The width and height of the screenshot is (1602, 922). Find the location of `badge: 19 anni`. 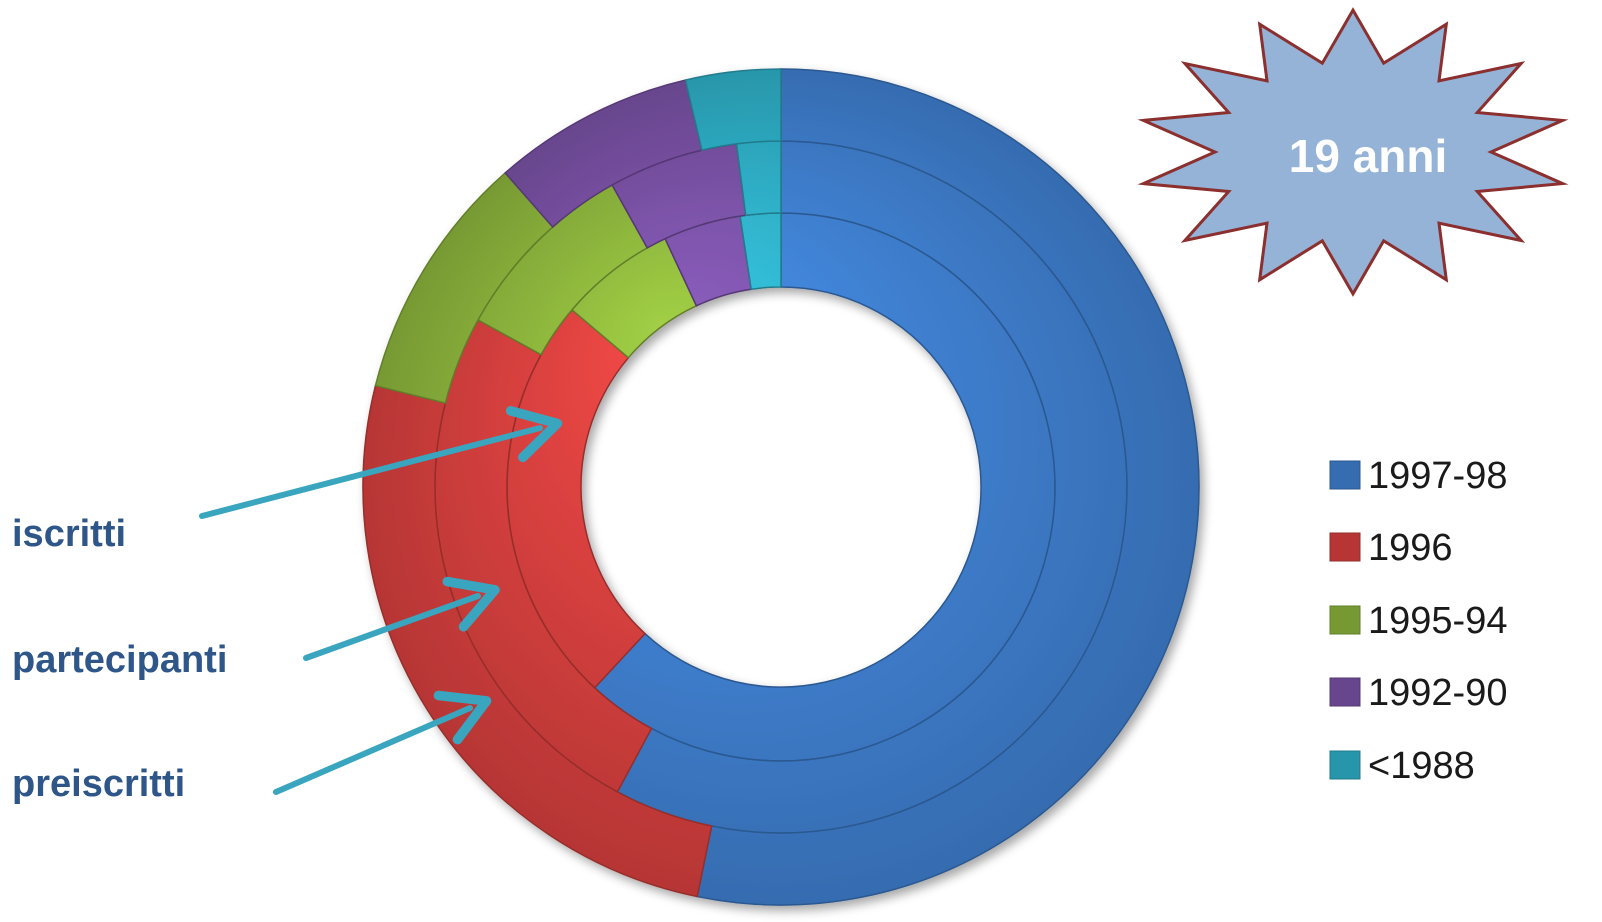

badge: 19 anni is located at coordinates (1353, 152).